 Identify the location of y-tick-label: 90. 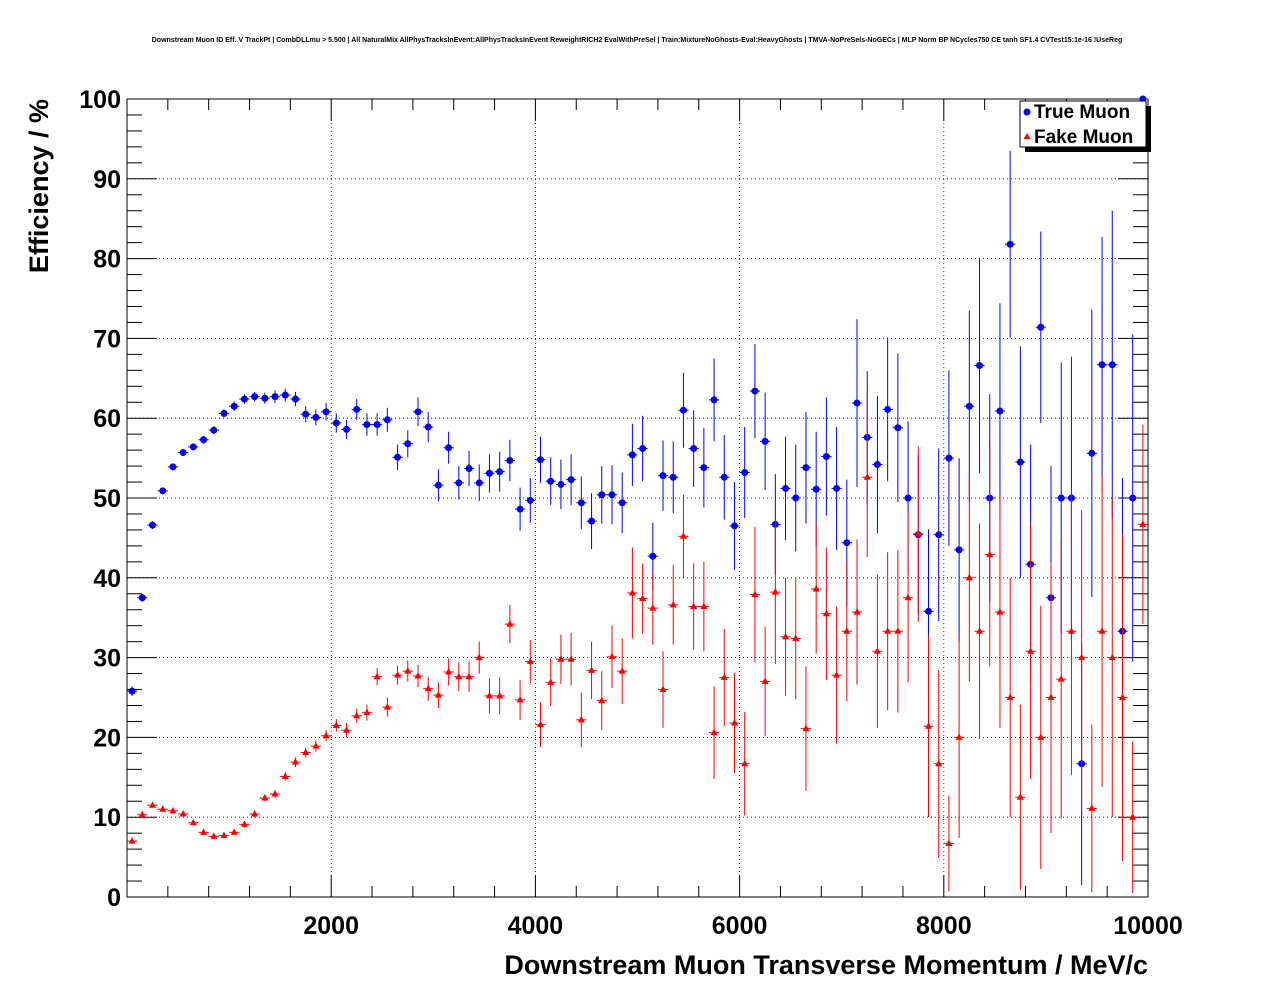
(107, 180).